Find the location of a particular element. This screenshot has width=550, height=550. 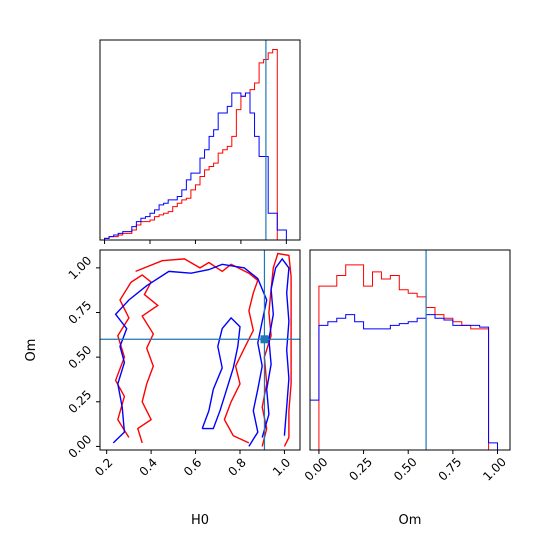

hist-om-frame is located at coordinates (410, 350).